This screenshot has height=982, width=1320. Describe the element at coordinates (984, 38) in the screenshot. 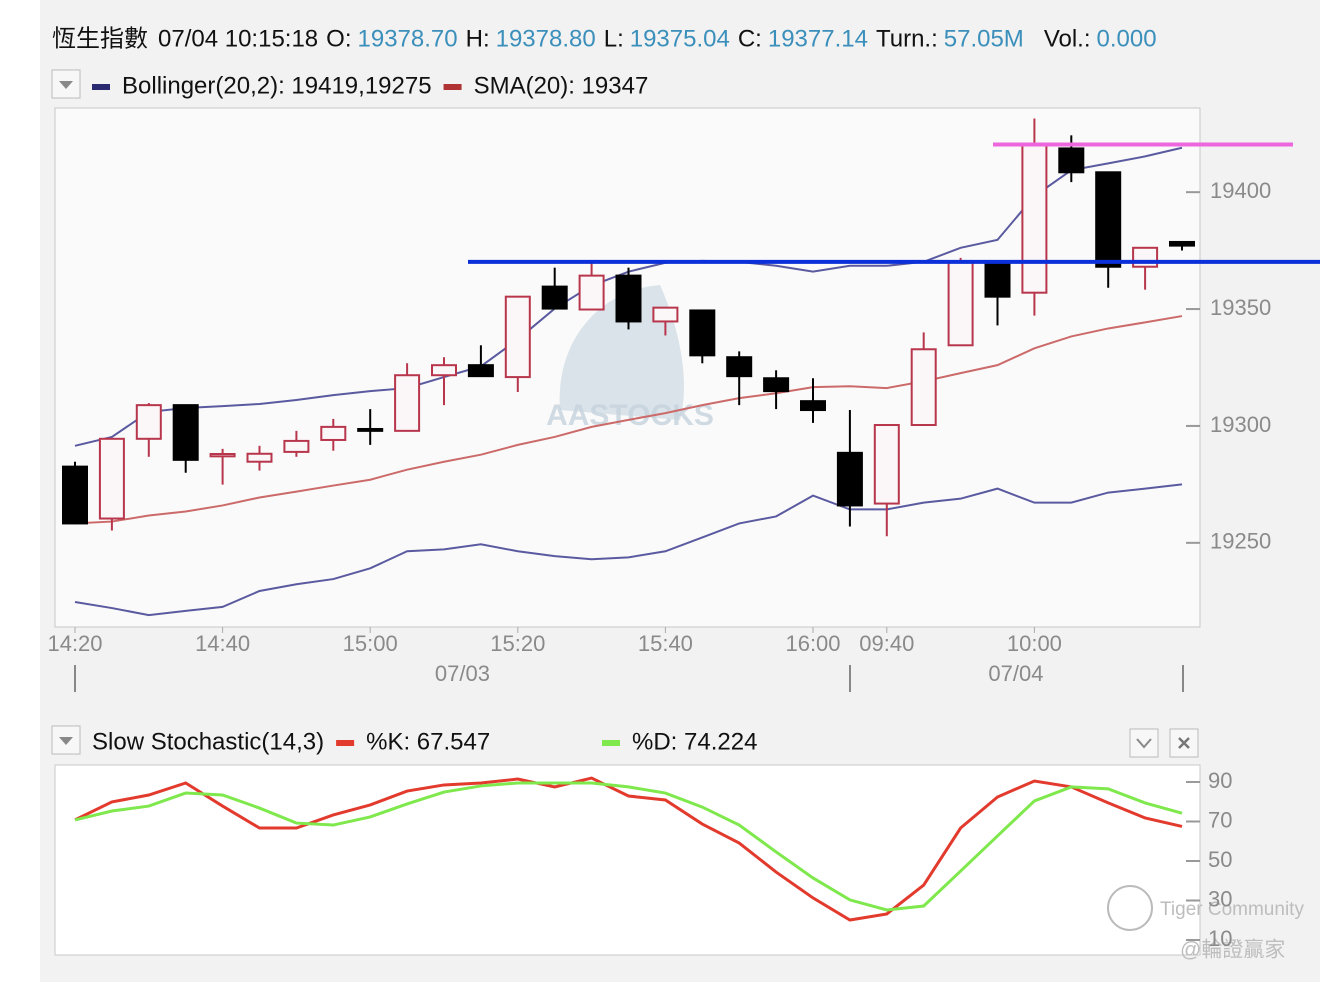

I see `header-text: 57.05M` at that location.